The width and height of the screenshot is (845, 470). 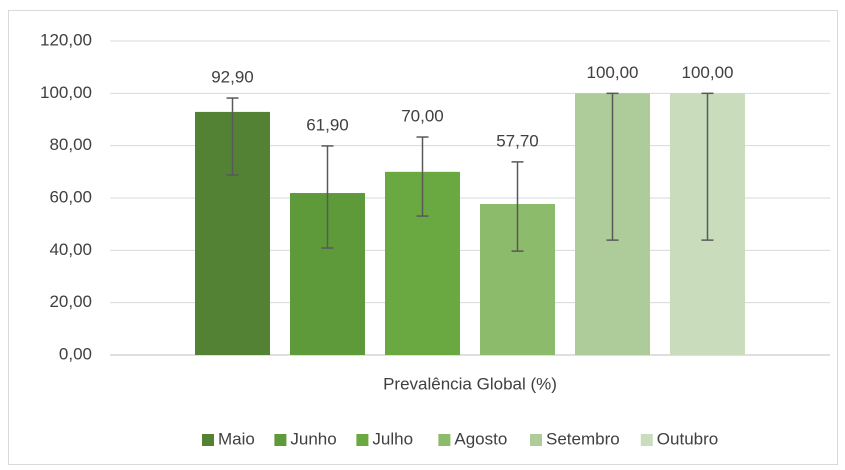 What do you see at coordinates (70, 249) in the screenshot?
I see `y-tick-label: 40,00` at bounding box center [70, 249].